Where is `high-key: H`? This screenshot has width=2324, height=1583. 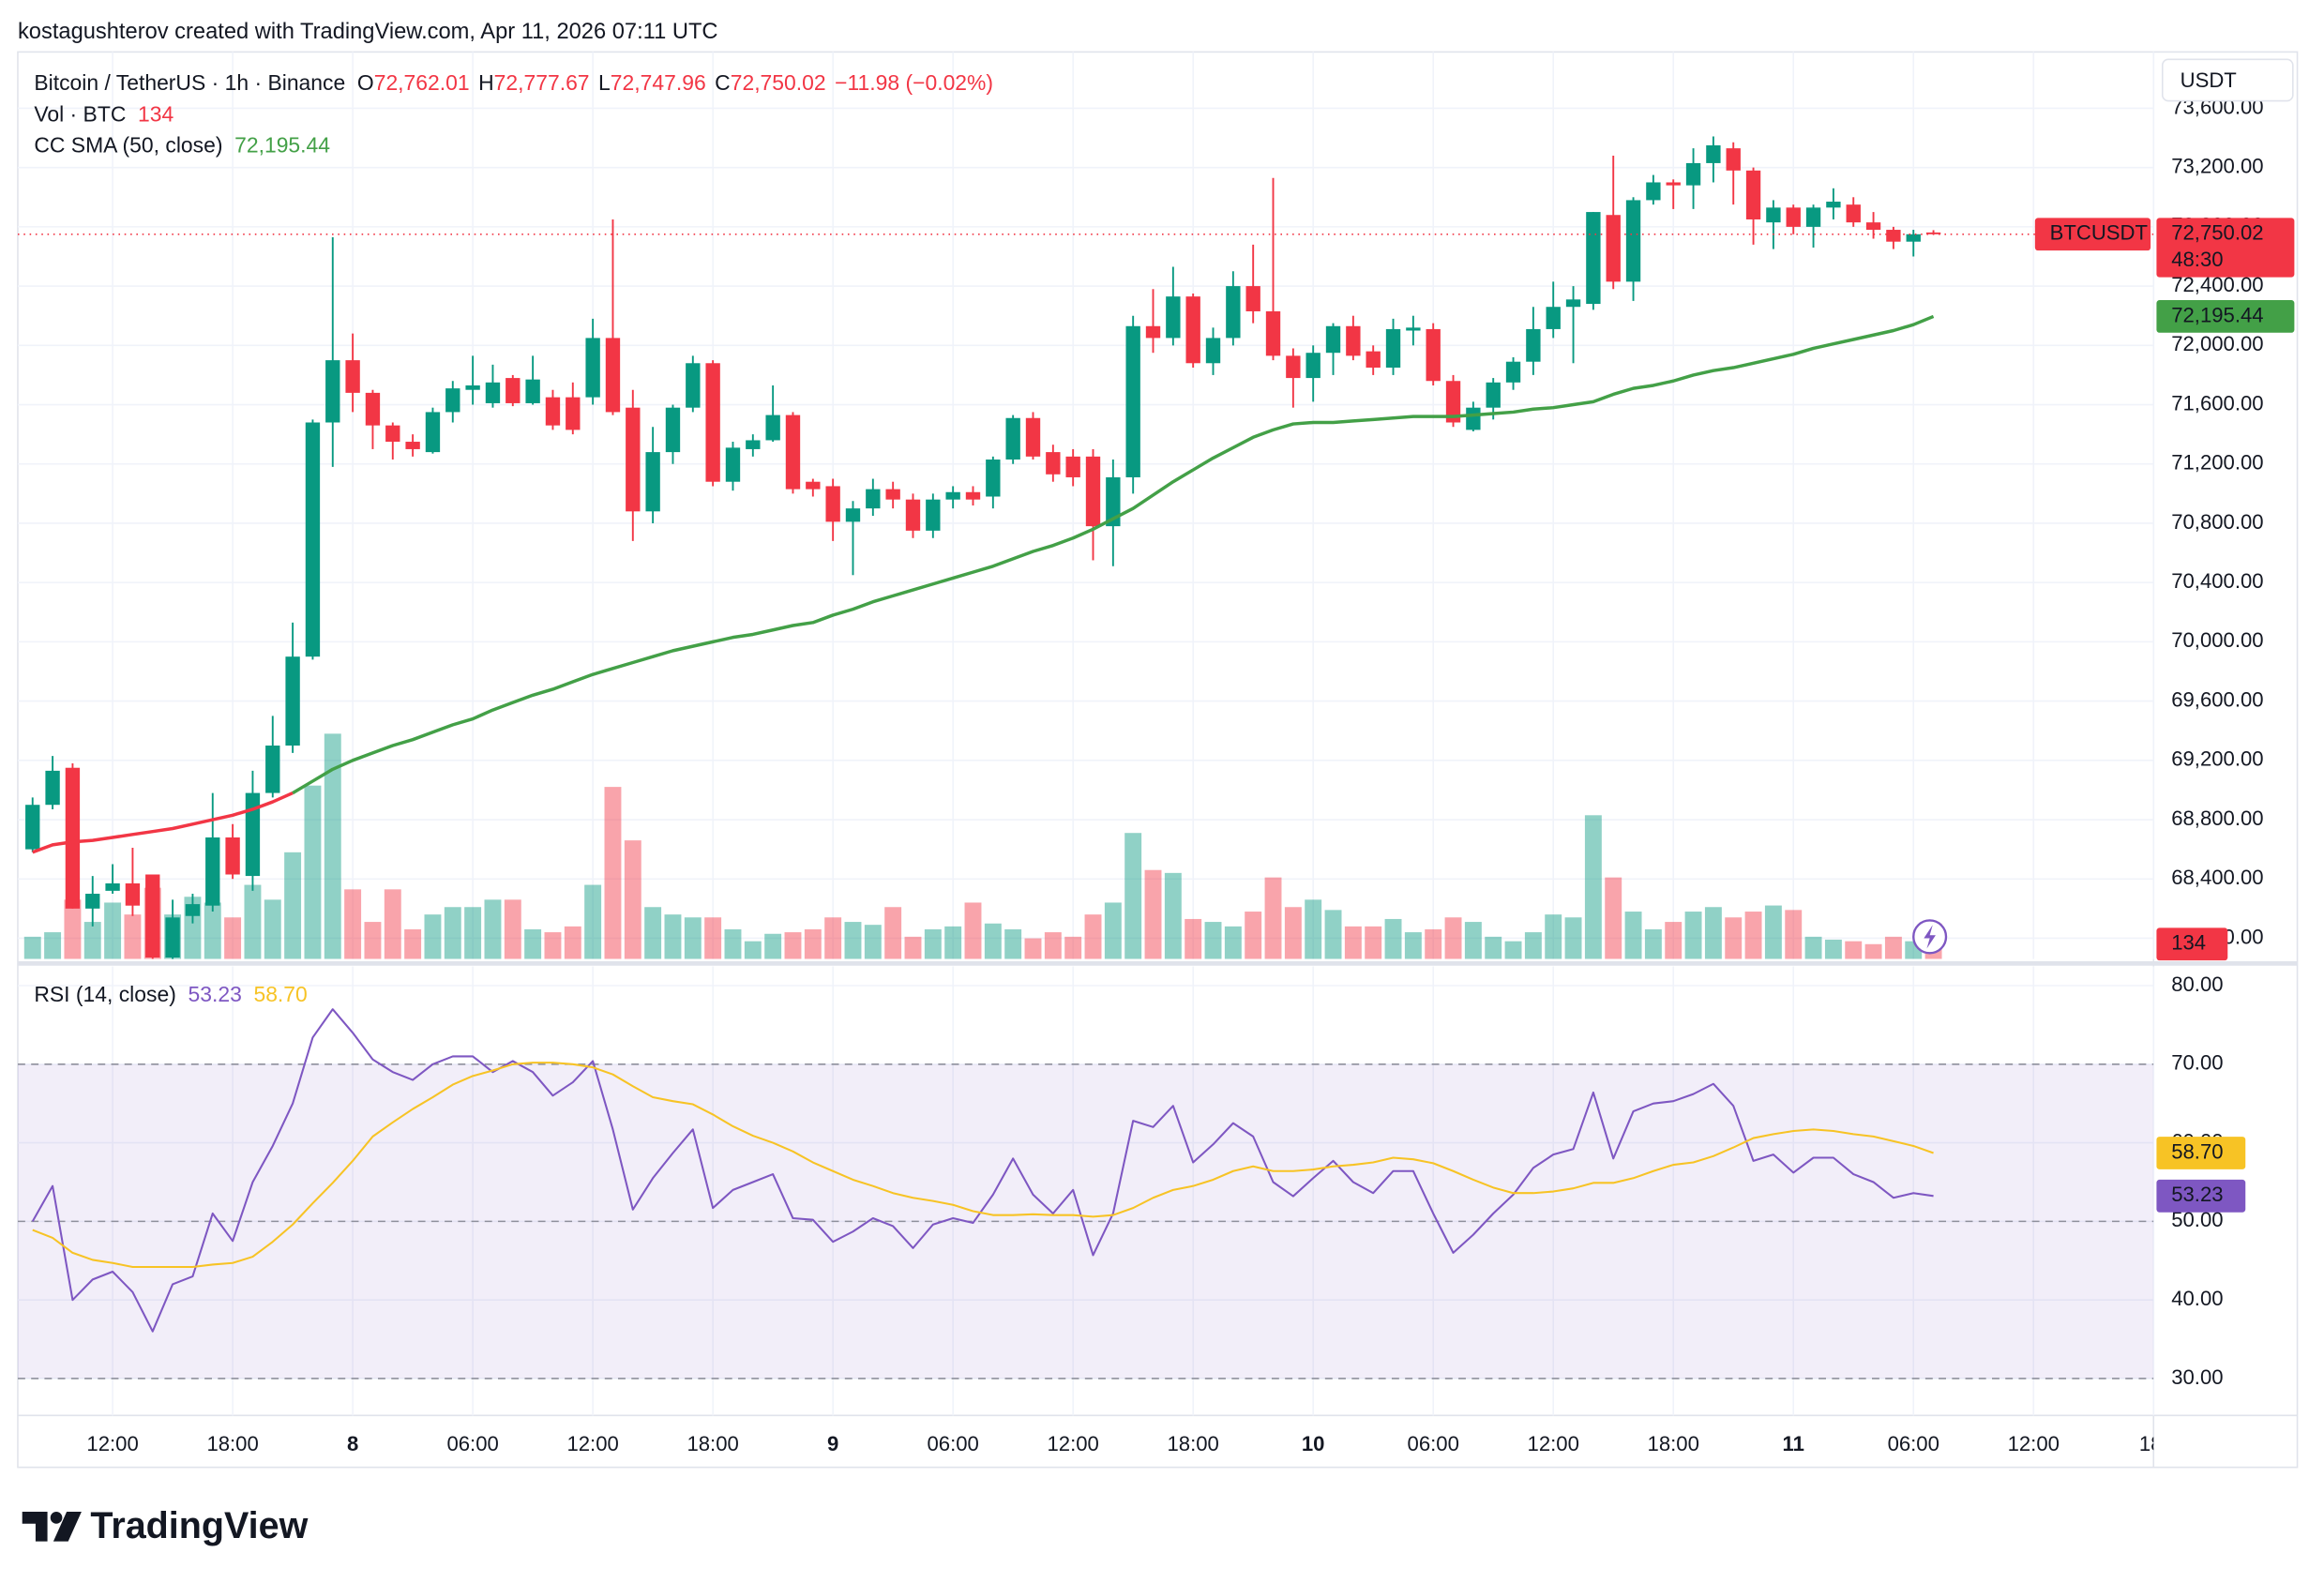 high-key: H is located at coordinates (486, 83).